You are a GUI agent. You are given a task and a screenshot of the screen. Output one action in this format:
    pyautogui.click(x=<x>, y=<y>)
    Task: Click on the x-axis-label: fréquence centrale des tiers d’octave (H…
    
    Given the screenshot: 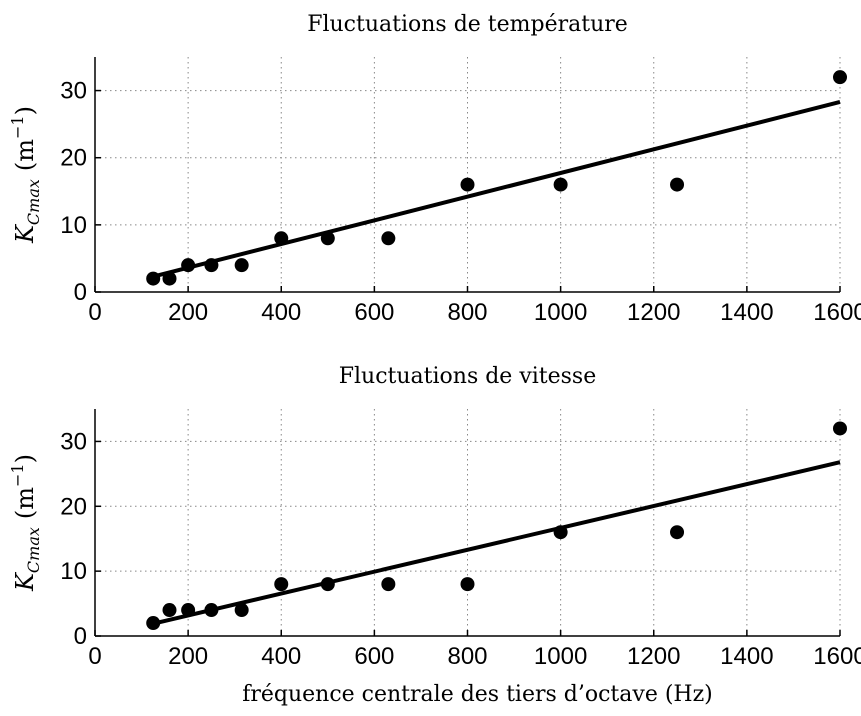 What is the action you would take?
    pyautogui.click(x=477, y=694)
    